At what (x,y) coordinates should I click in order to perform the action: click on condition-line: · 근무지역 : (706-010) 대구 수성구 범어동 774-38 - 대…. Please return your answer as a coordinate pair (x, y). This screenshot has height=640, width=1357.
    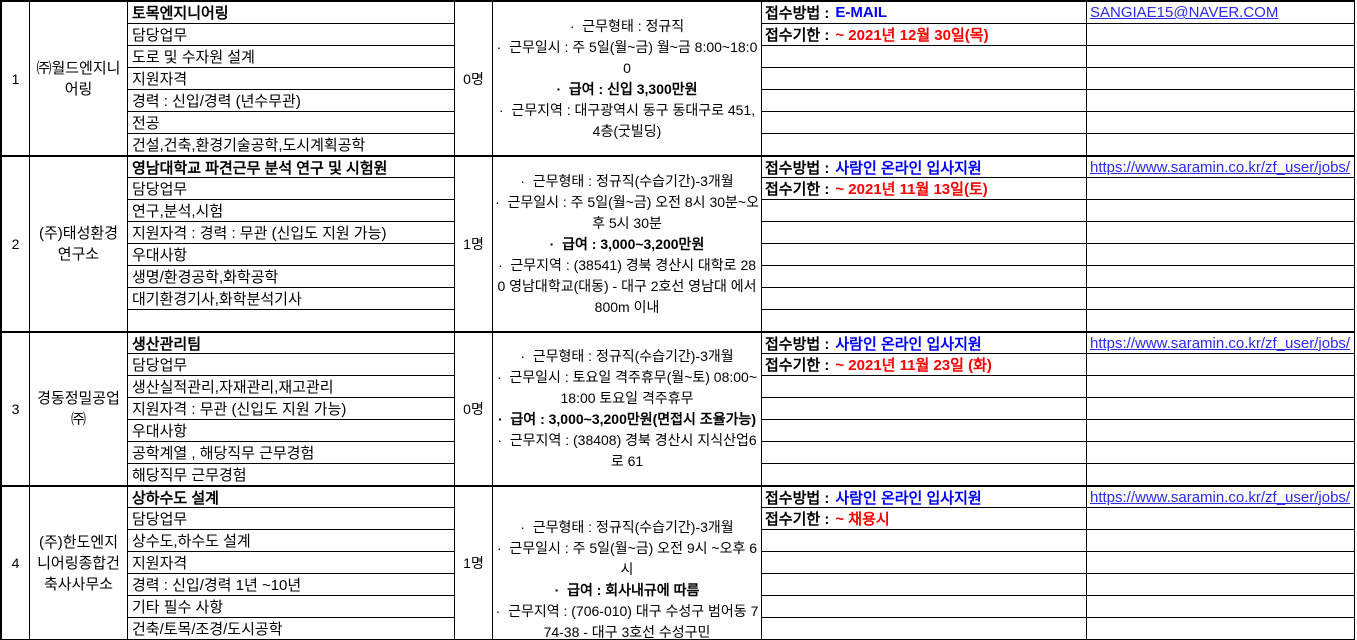
    Looking at the image, I should click on (627, 621).